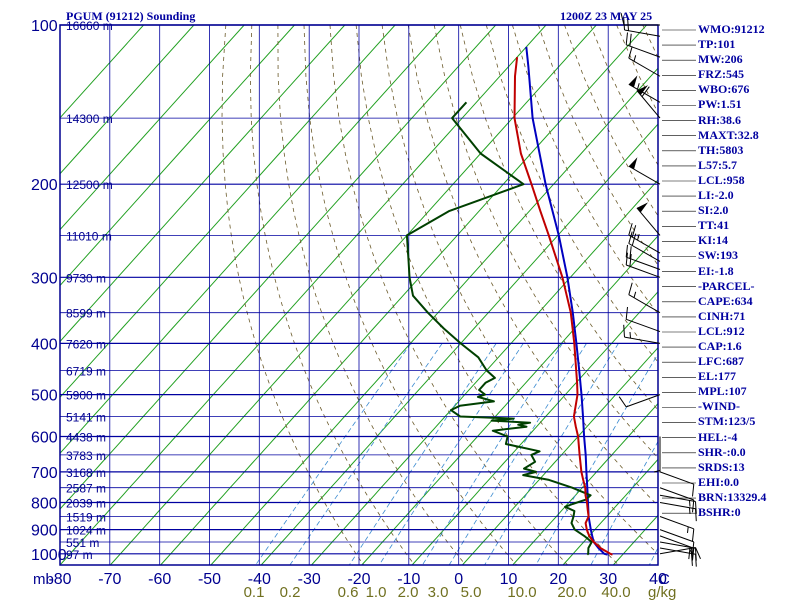 This screenshot has height=600, width=800. What do you see at coordinates (109, 579) in the screenshot?
I see `temperature-tick-label: -70` at bounding box center [109, 579].